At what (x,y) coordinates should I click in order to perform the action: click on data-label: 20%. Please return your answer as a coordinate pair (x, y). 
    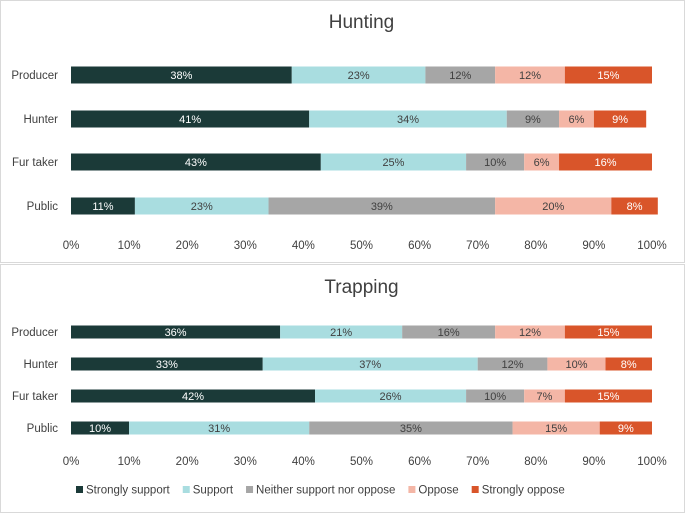
    Looking at the image, I should click on (553, 207).